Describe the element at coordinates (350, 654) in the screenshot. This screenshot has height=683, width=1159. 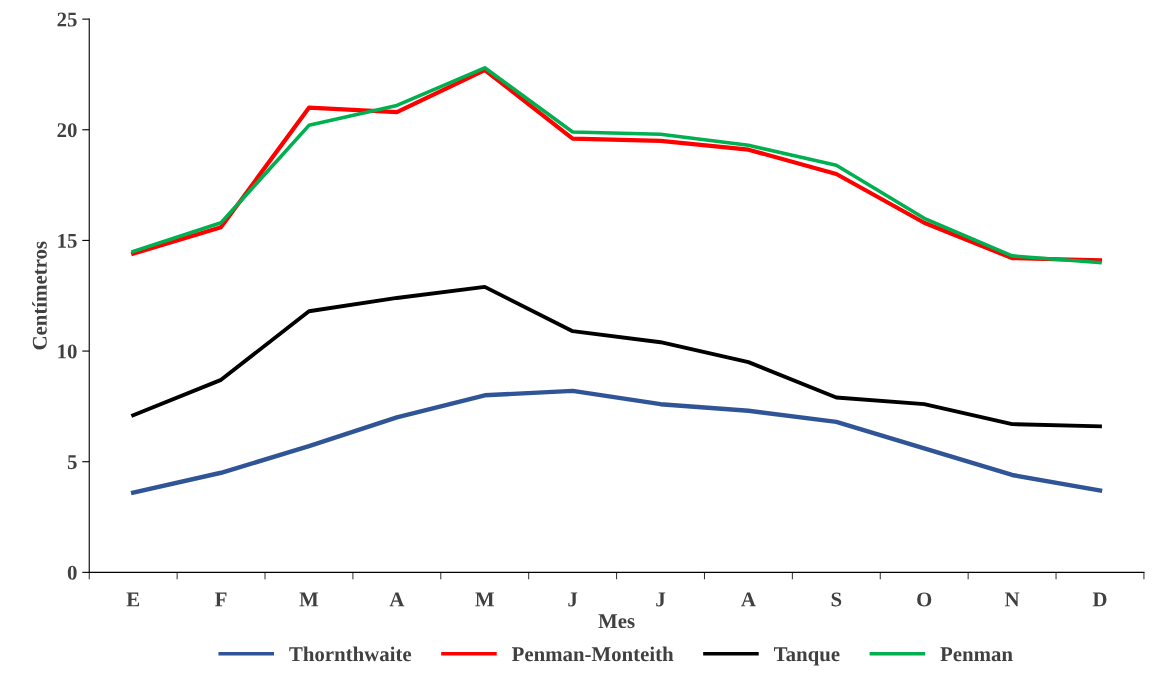
I see `legend-label: Thornthwaite` at that location.